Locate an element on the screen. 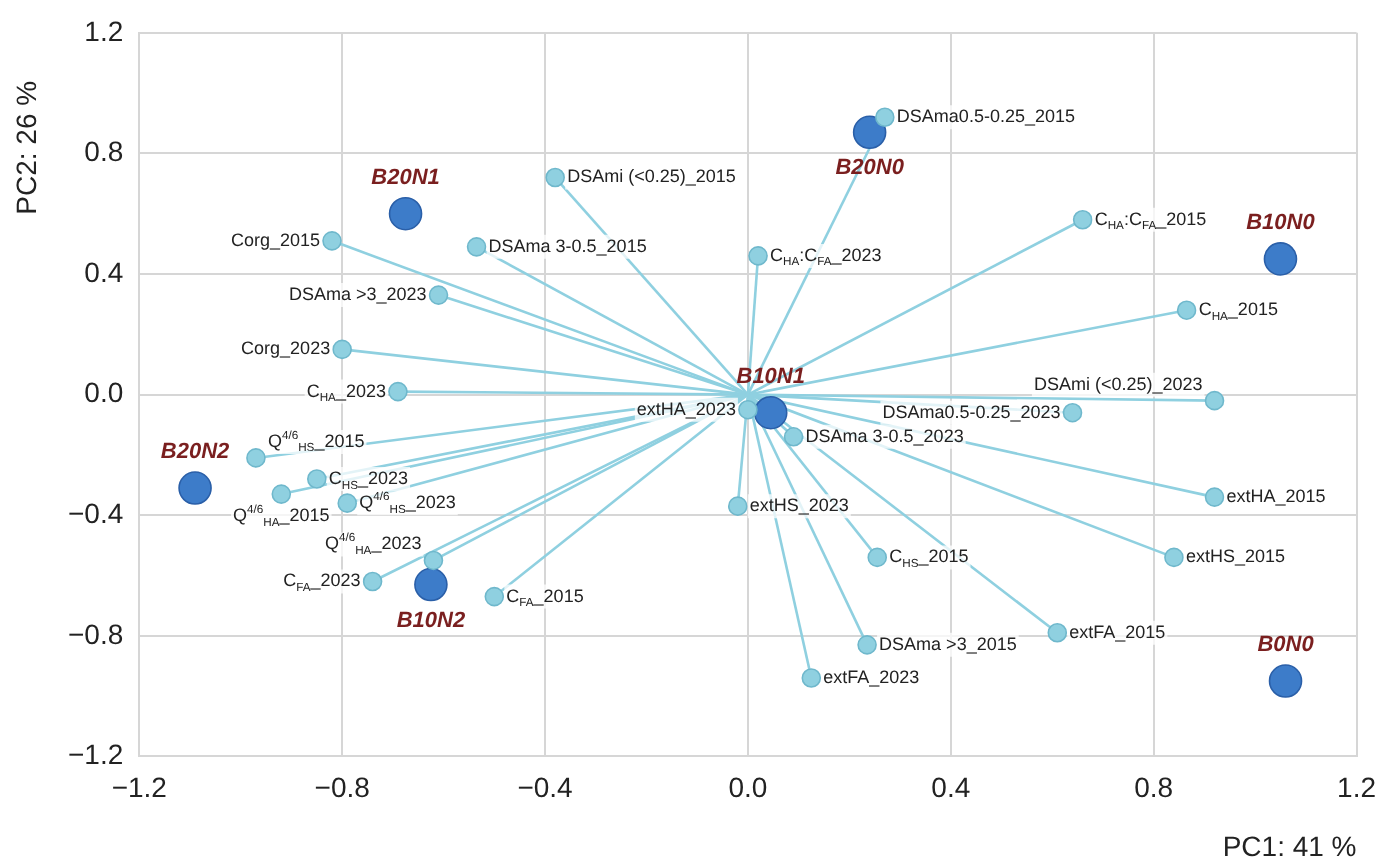 Image resolution: width=1392 pixels, height=866 pixels. annotation: B20N2 is located at coordinates (195, 452).